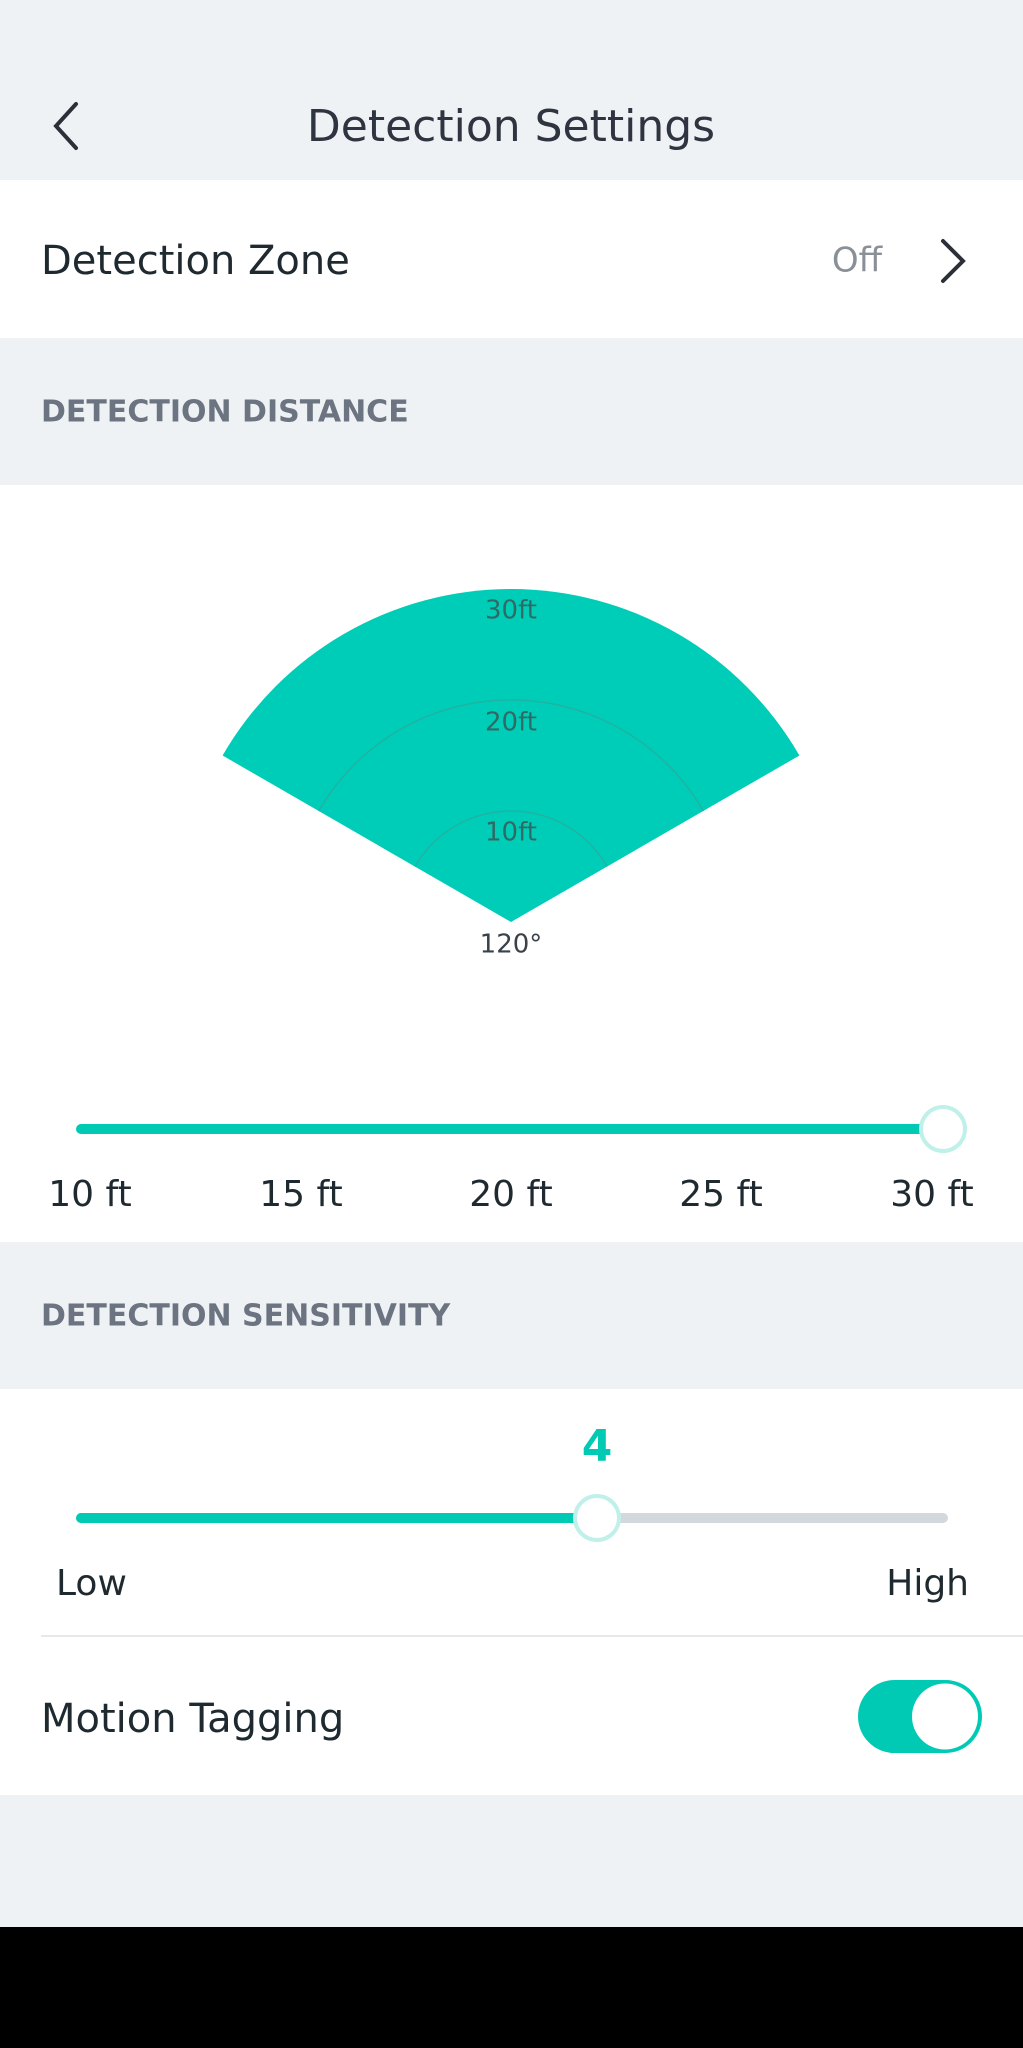 This screenshot has height=2048, width=1023. I want to click on page-title: Detection Settings, so click(511, 126).